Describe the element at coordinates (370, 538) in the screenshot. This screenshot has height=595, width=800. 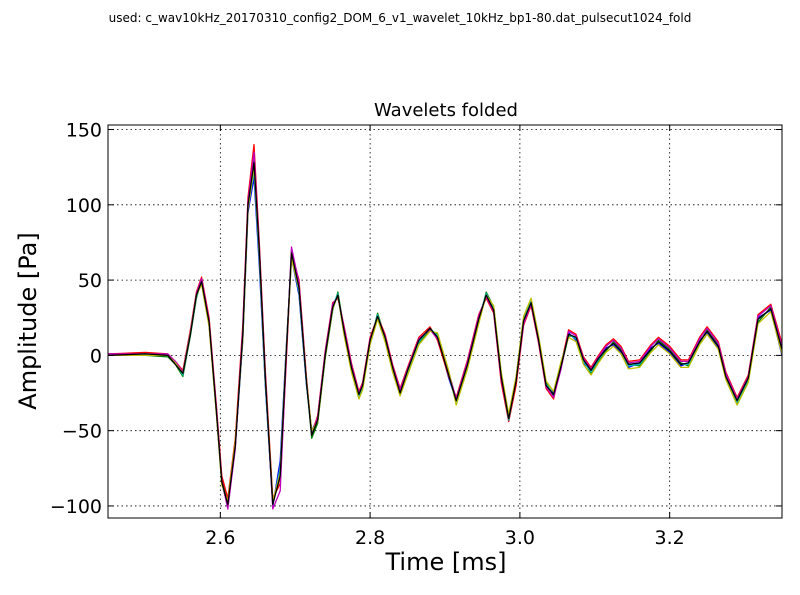
I see `x-tick-label: 2.8` at that location.